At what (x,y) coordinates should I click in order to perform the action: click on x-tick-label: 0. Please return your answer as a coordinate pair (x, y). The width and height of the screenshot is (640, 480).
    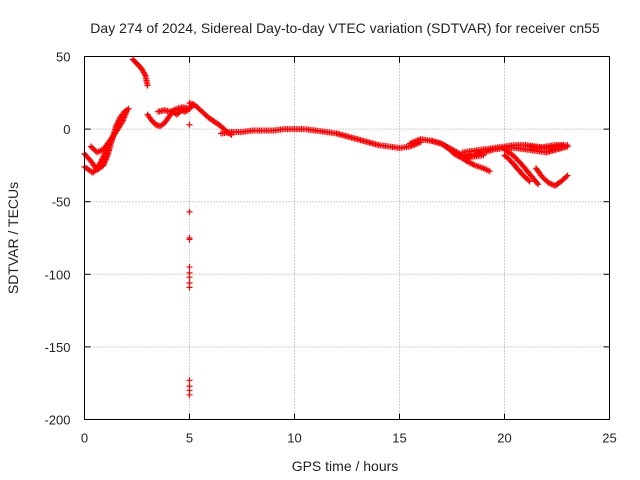
    Looking at the image, I should click on (84, 438).